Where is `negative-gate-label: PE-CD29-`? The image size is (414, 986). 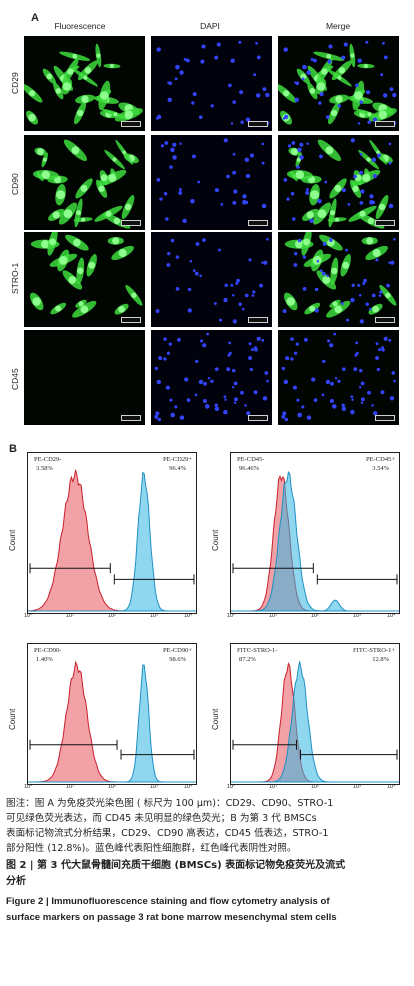 negative-gate-label: PE-CD29- is located at coordinates (48, 459).